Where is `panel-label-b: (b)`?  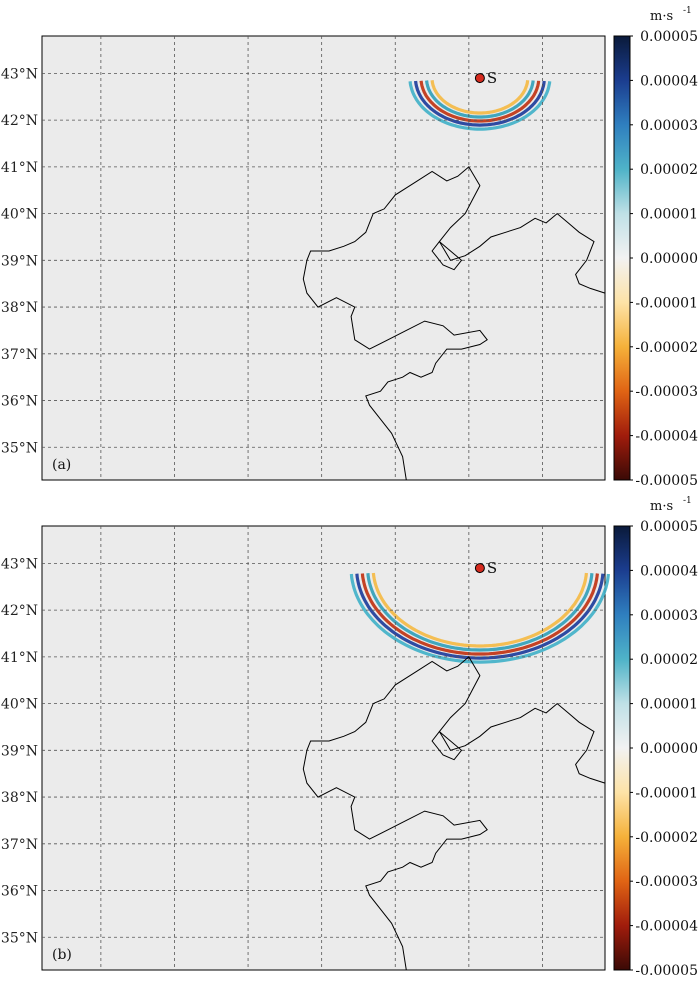
panel-label-b: (b) is located at coordinates (62, 955).